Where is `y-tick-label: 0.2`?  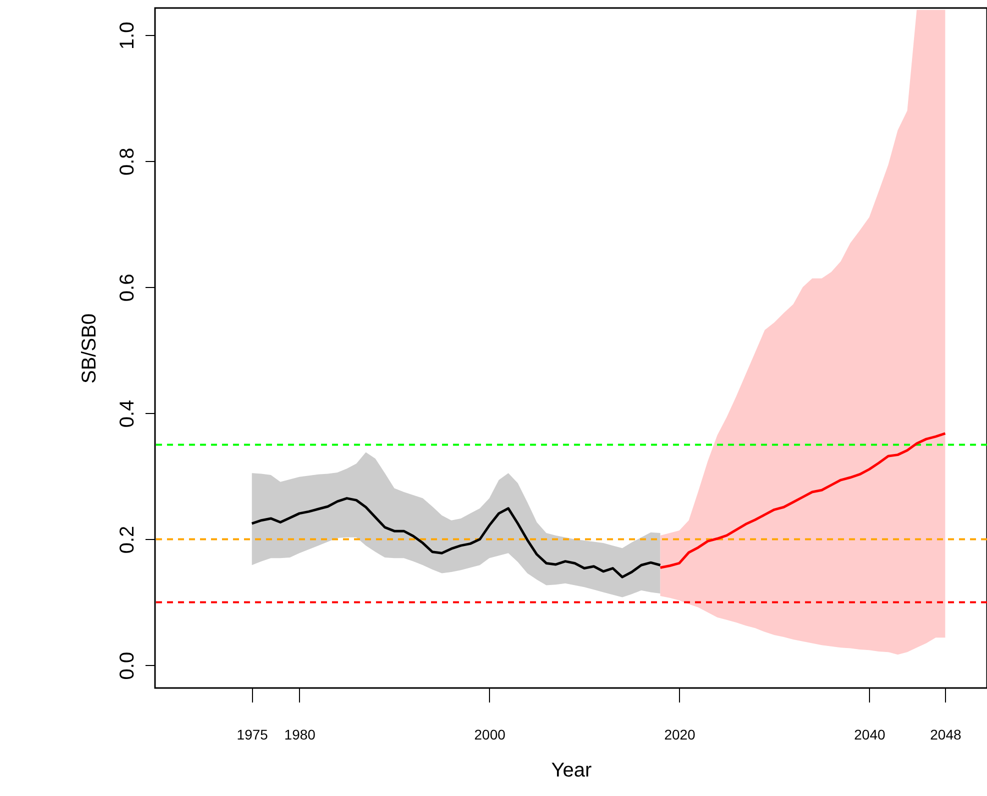
y-tick-label: 0.2 is located at coordinates (127, 540).